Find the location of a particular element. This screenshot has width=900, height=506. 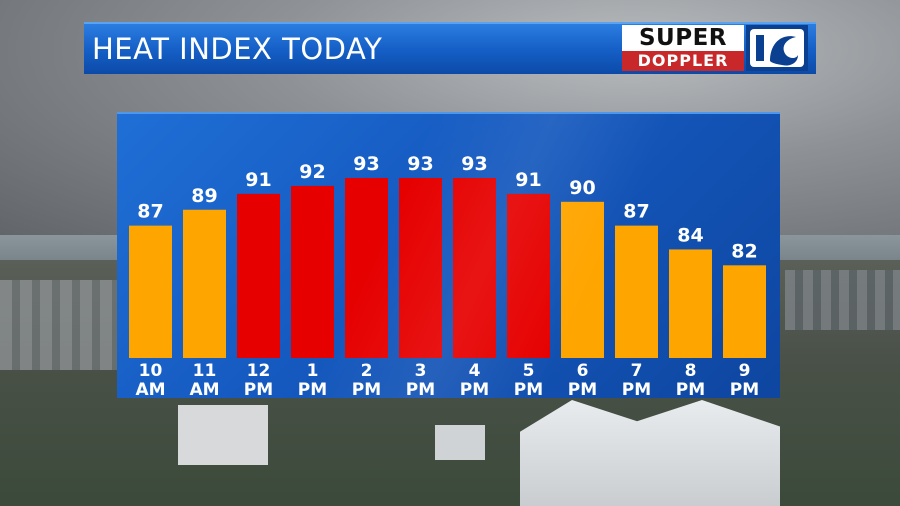

value-label: 82 is located at coordinates (744, 251).